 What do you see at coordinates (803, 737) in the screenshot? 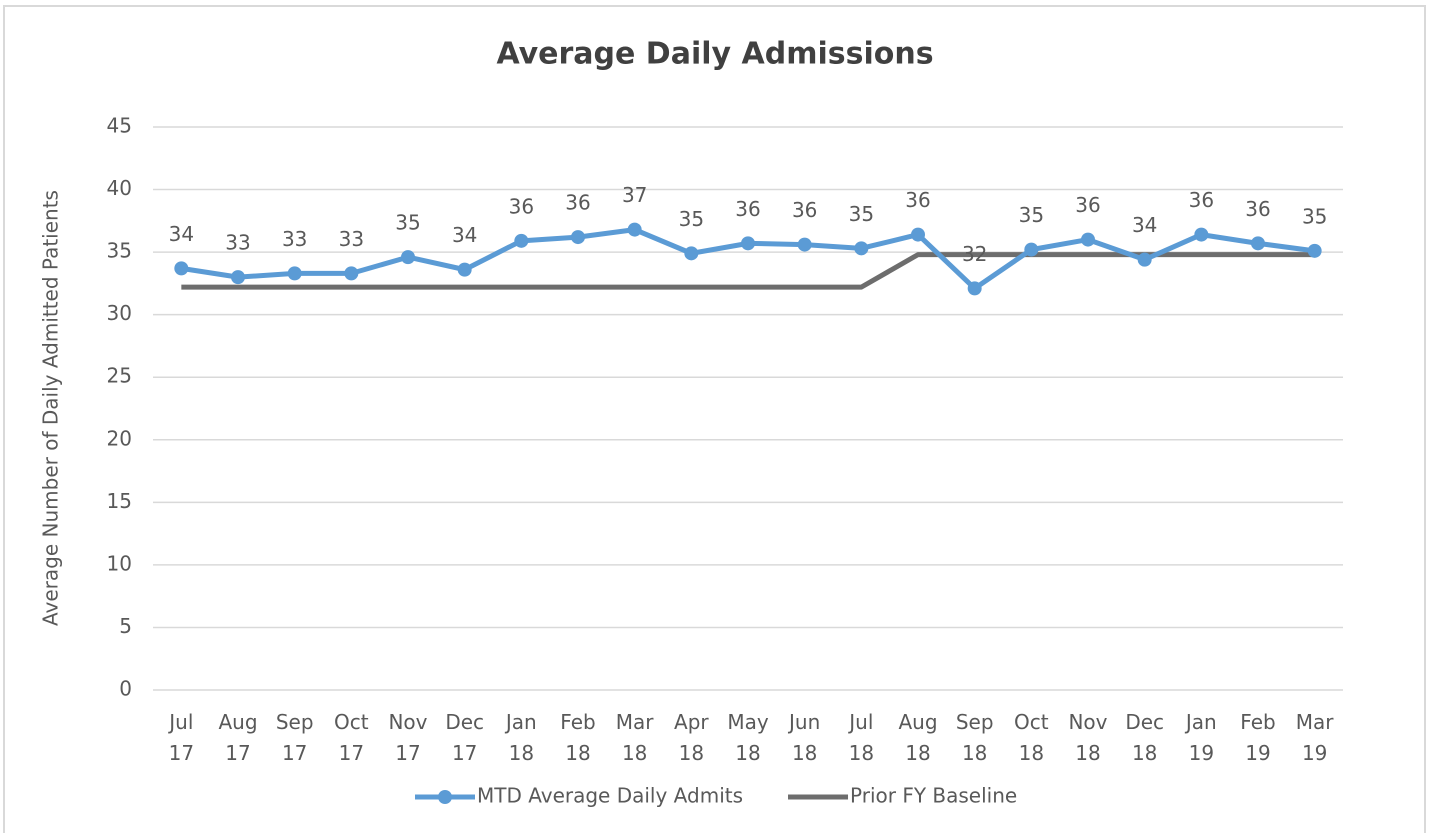
I see `x-tick-label: Jun 18` at bounding box center [803, 737].